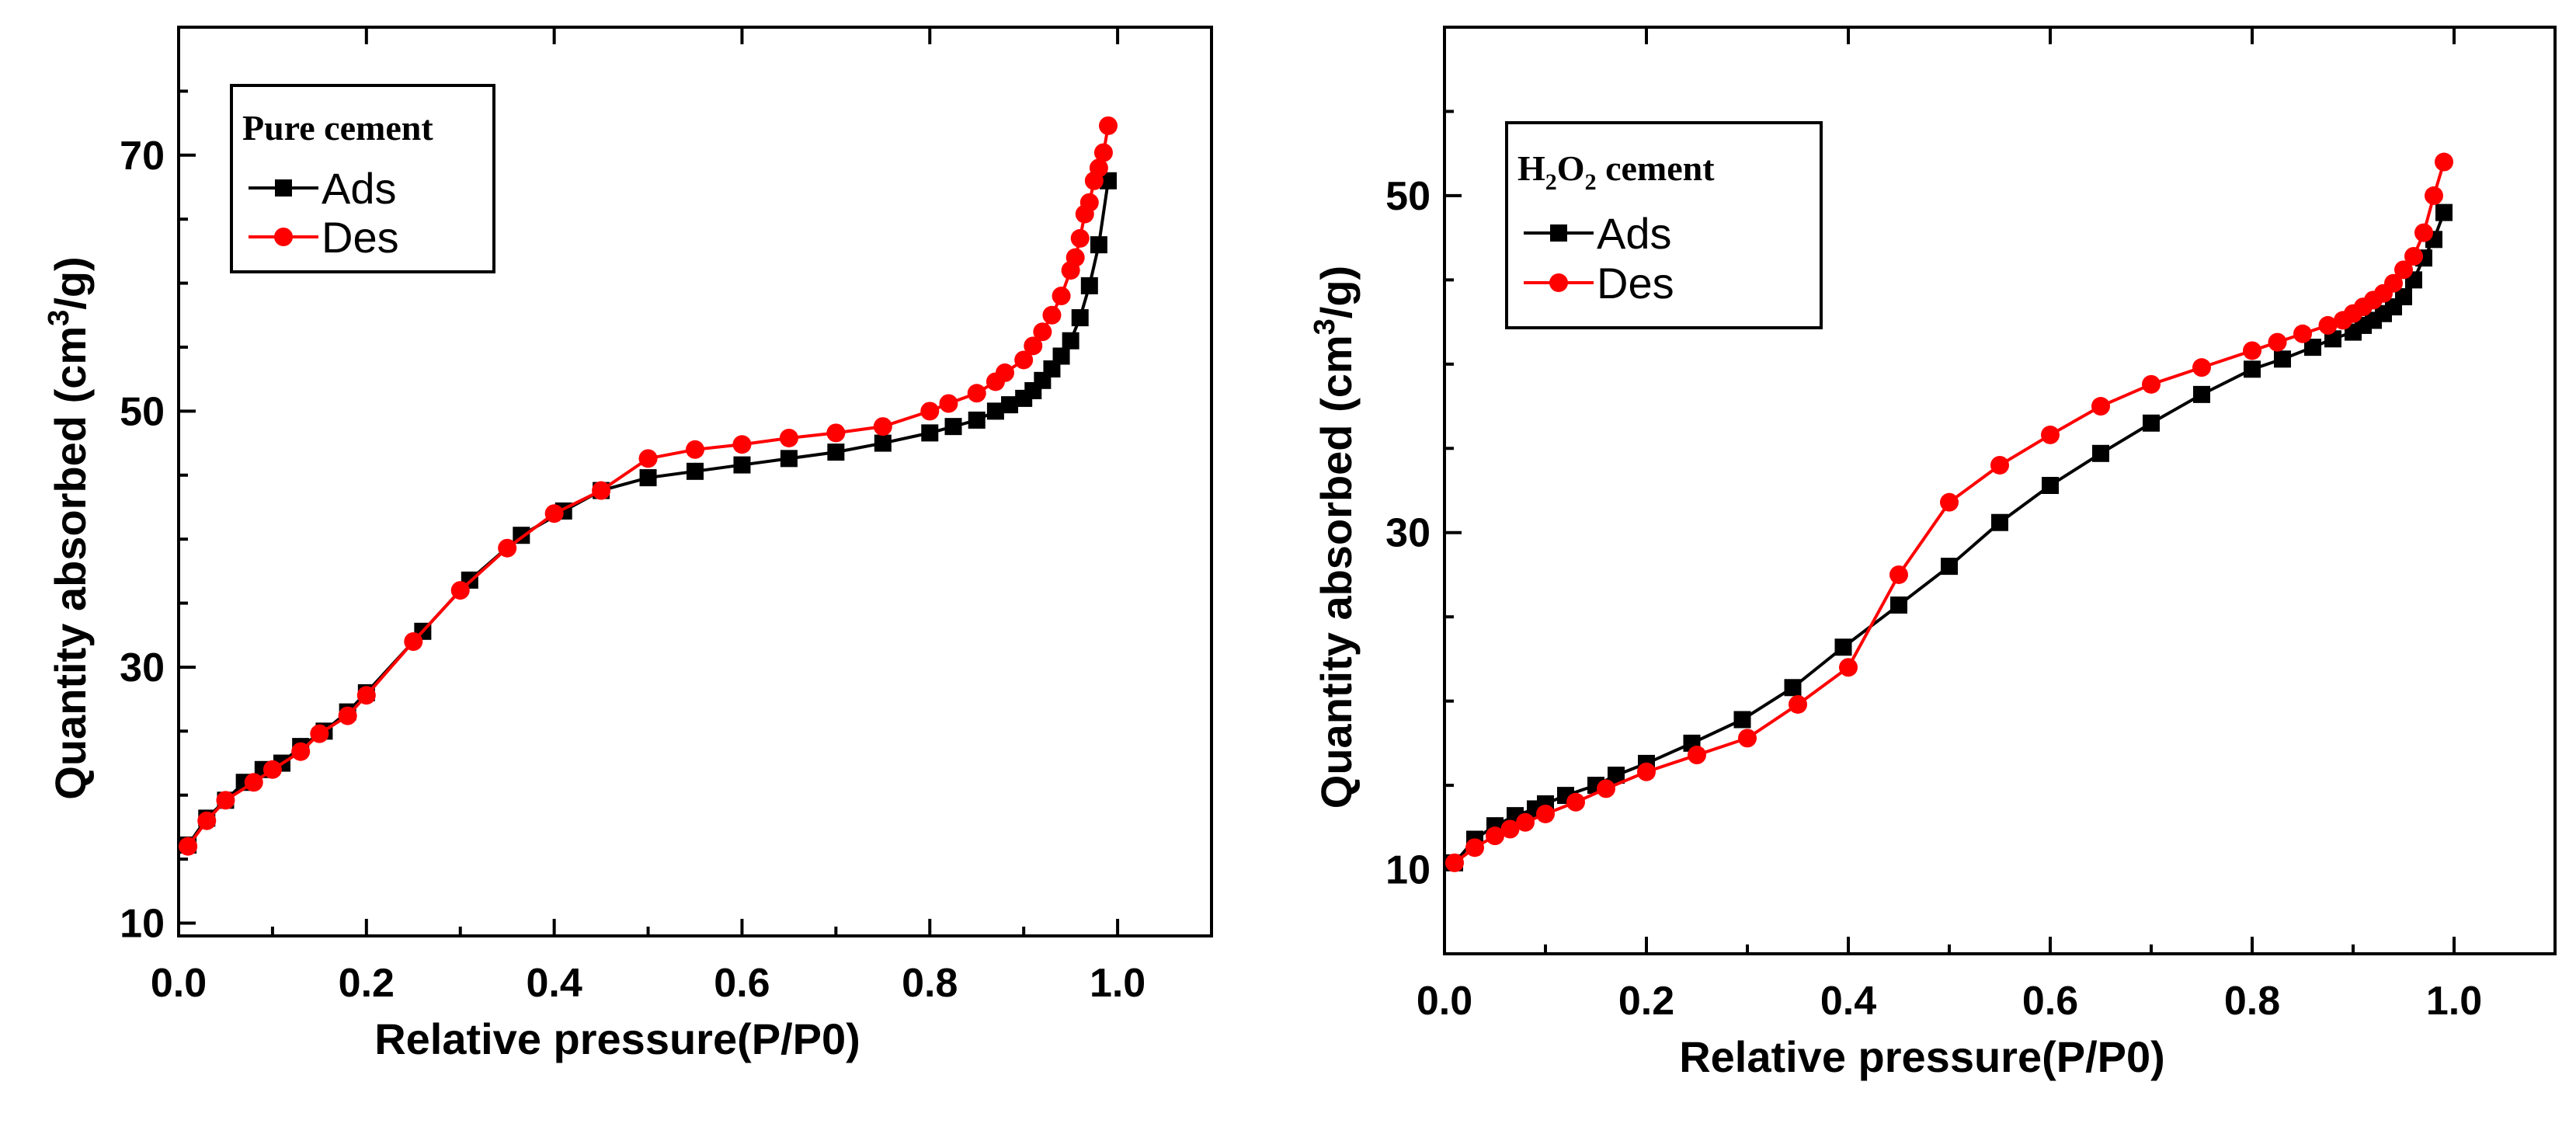  Describe the element at coordinates (617, 1038) in the screenshot. I see `x-axis-title: Relative pressure(P/P0)` at that location.